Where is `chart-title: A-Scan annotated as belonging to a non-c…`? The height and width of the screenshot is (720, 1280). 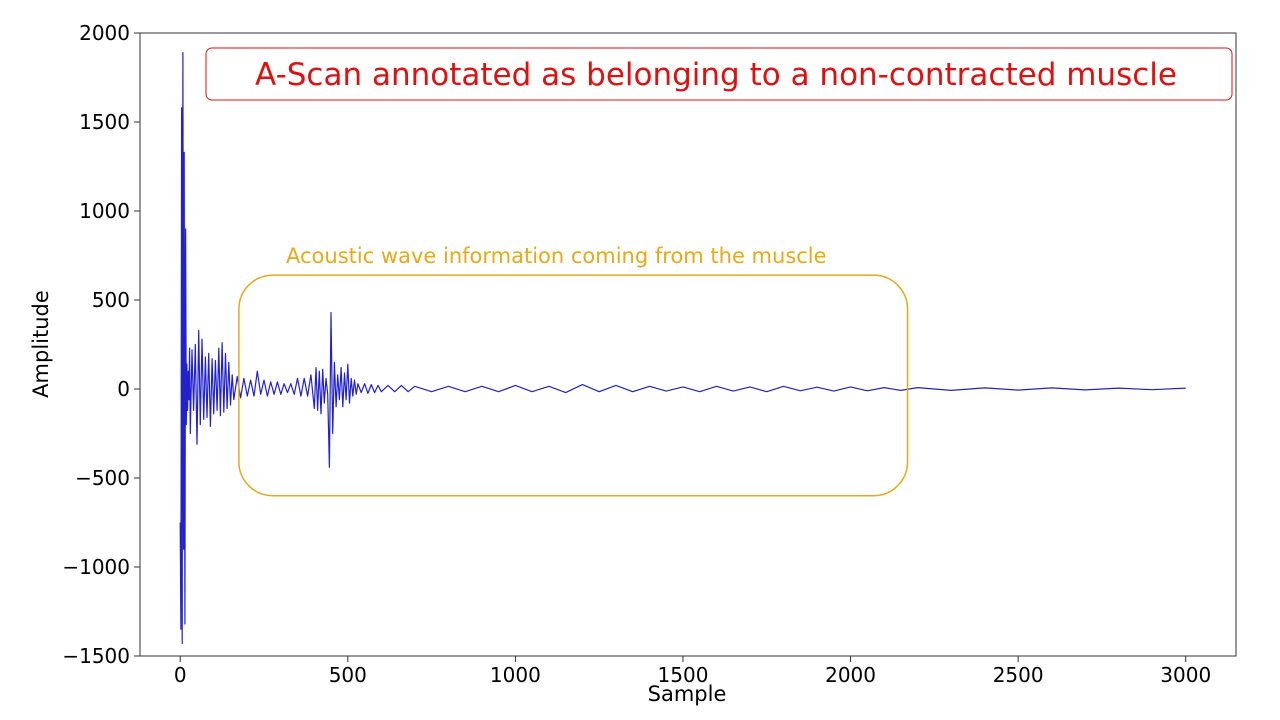
chart-title: A-Scan annotated as belonging to a non-c… is located at coordinates (716, 75).